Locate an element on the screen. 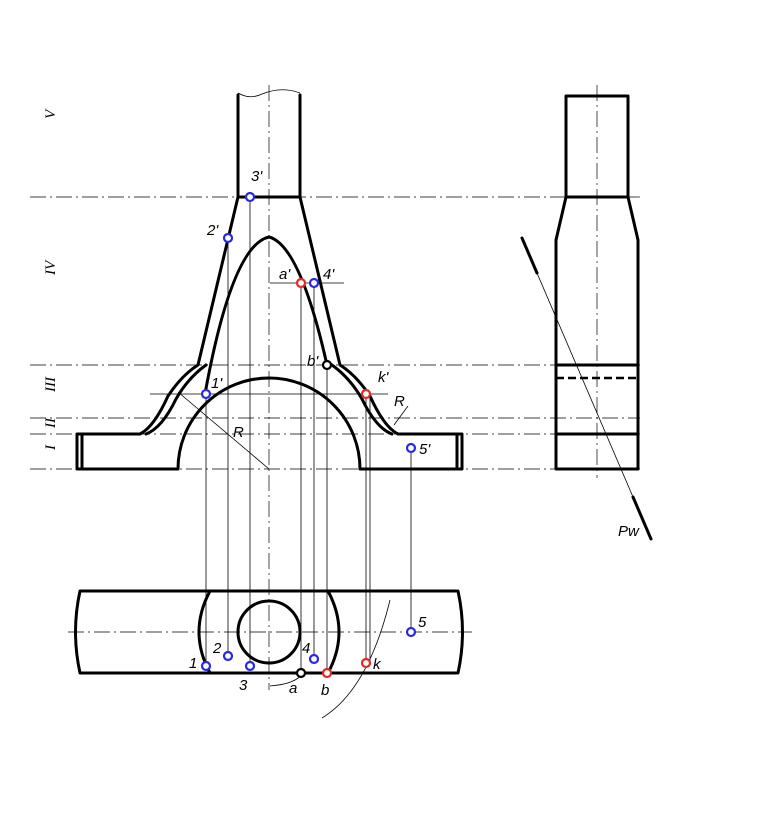 The height and width of the screenshot is (818, 771). point-k-prime-marker is located at coordinates (366, 394).